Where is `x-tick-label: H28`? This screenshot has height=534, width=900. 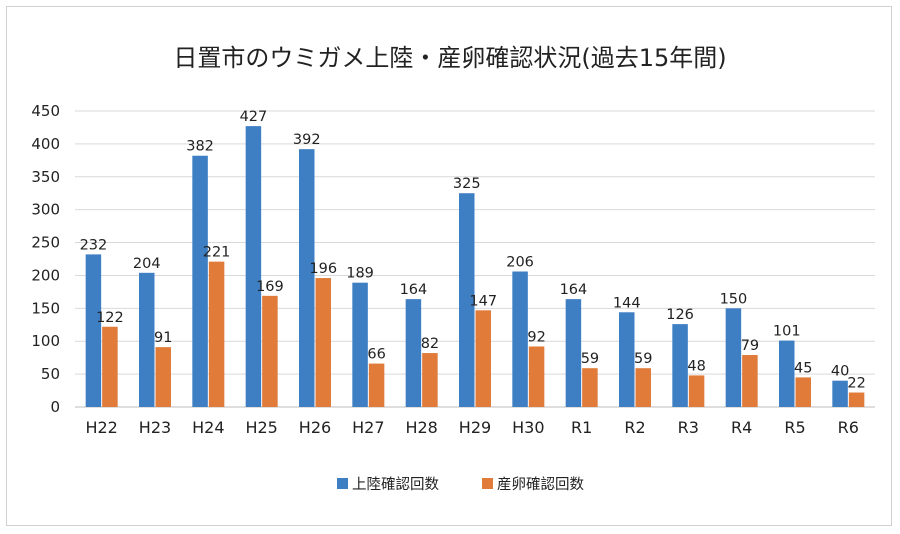 x-tick-label: H28 is located at coordinates (421, 427).